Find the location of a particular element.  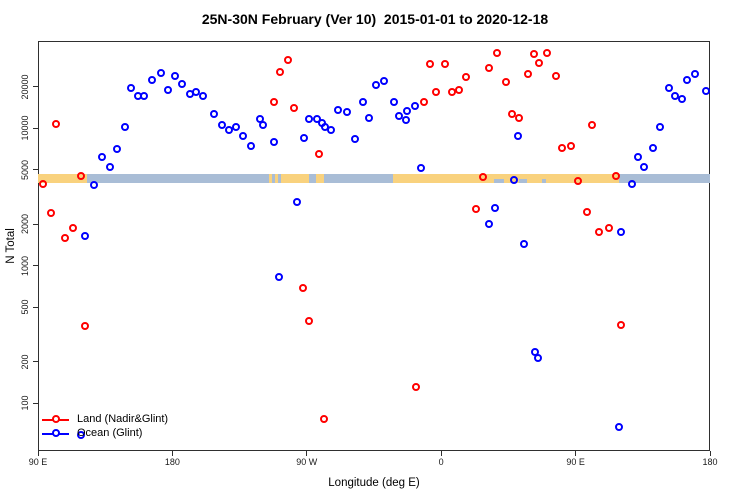

map-band-ocean is located at coordinates (374, 178).